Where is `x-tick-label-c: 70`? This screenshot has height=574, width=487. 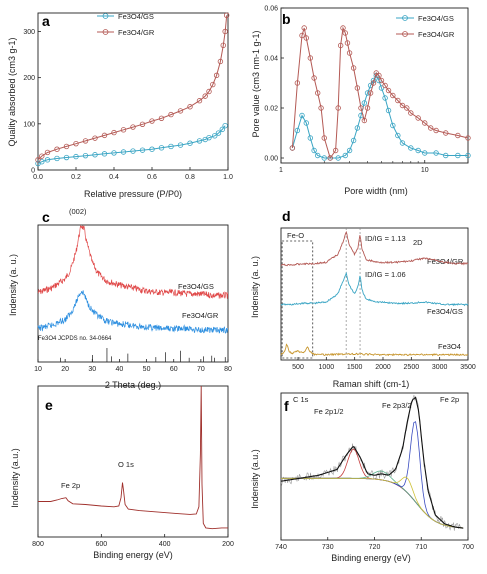
x-tick-label-c: 70 is located at coordinates (201, 369).